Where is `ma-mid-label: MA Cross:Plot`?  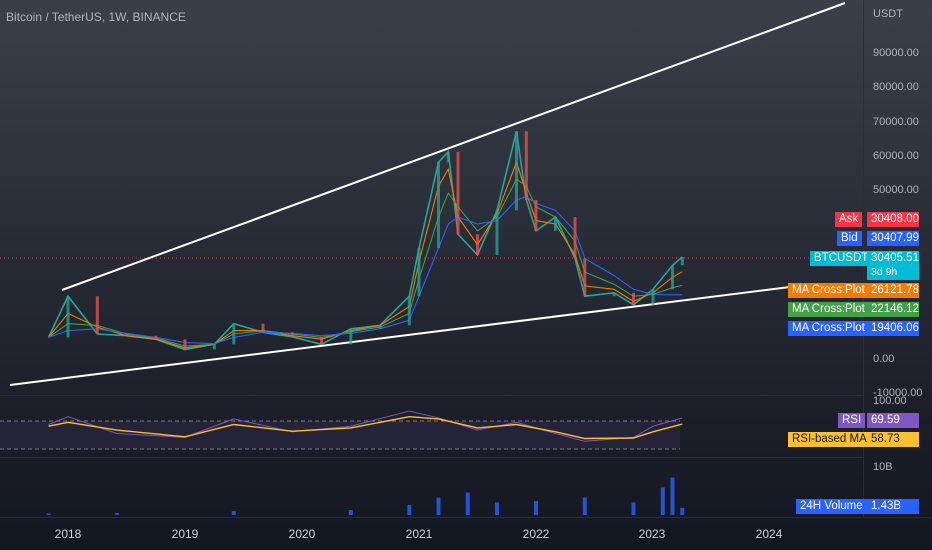
ma-mid-label: MA Cross:Plot is located at coordinates (828, 309).